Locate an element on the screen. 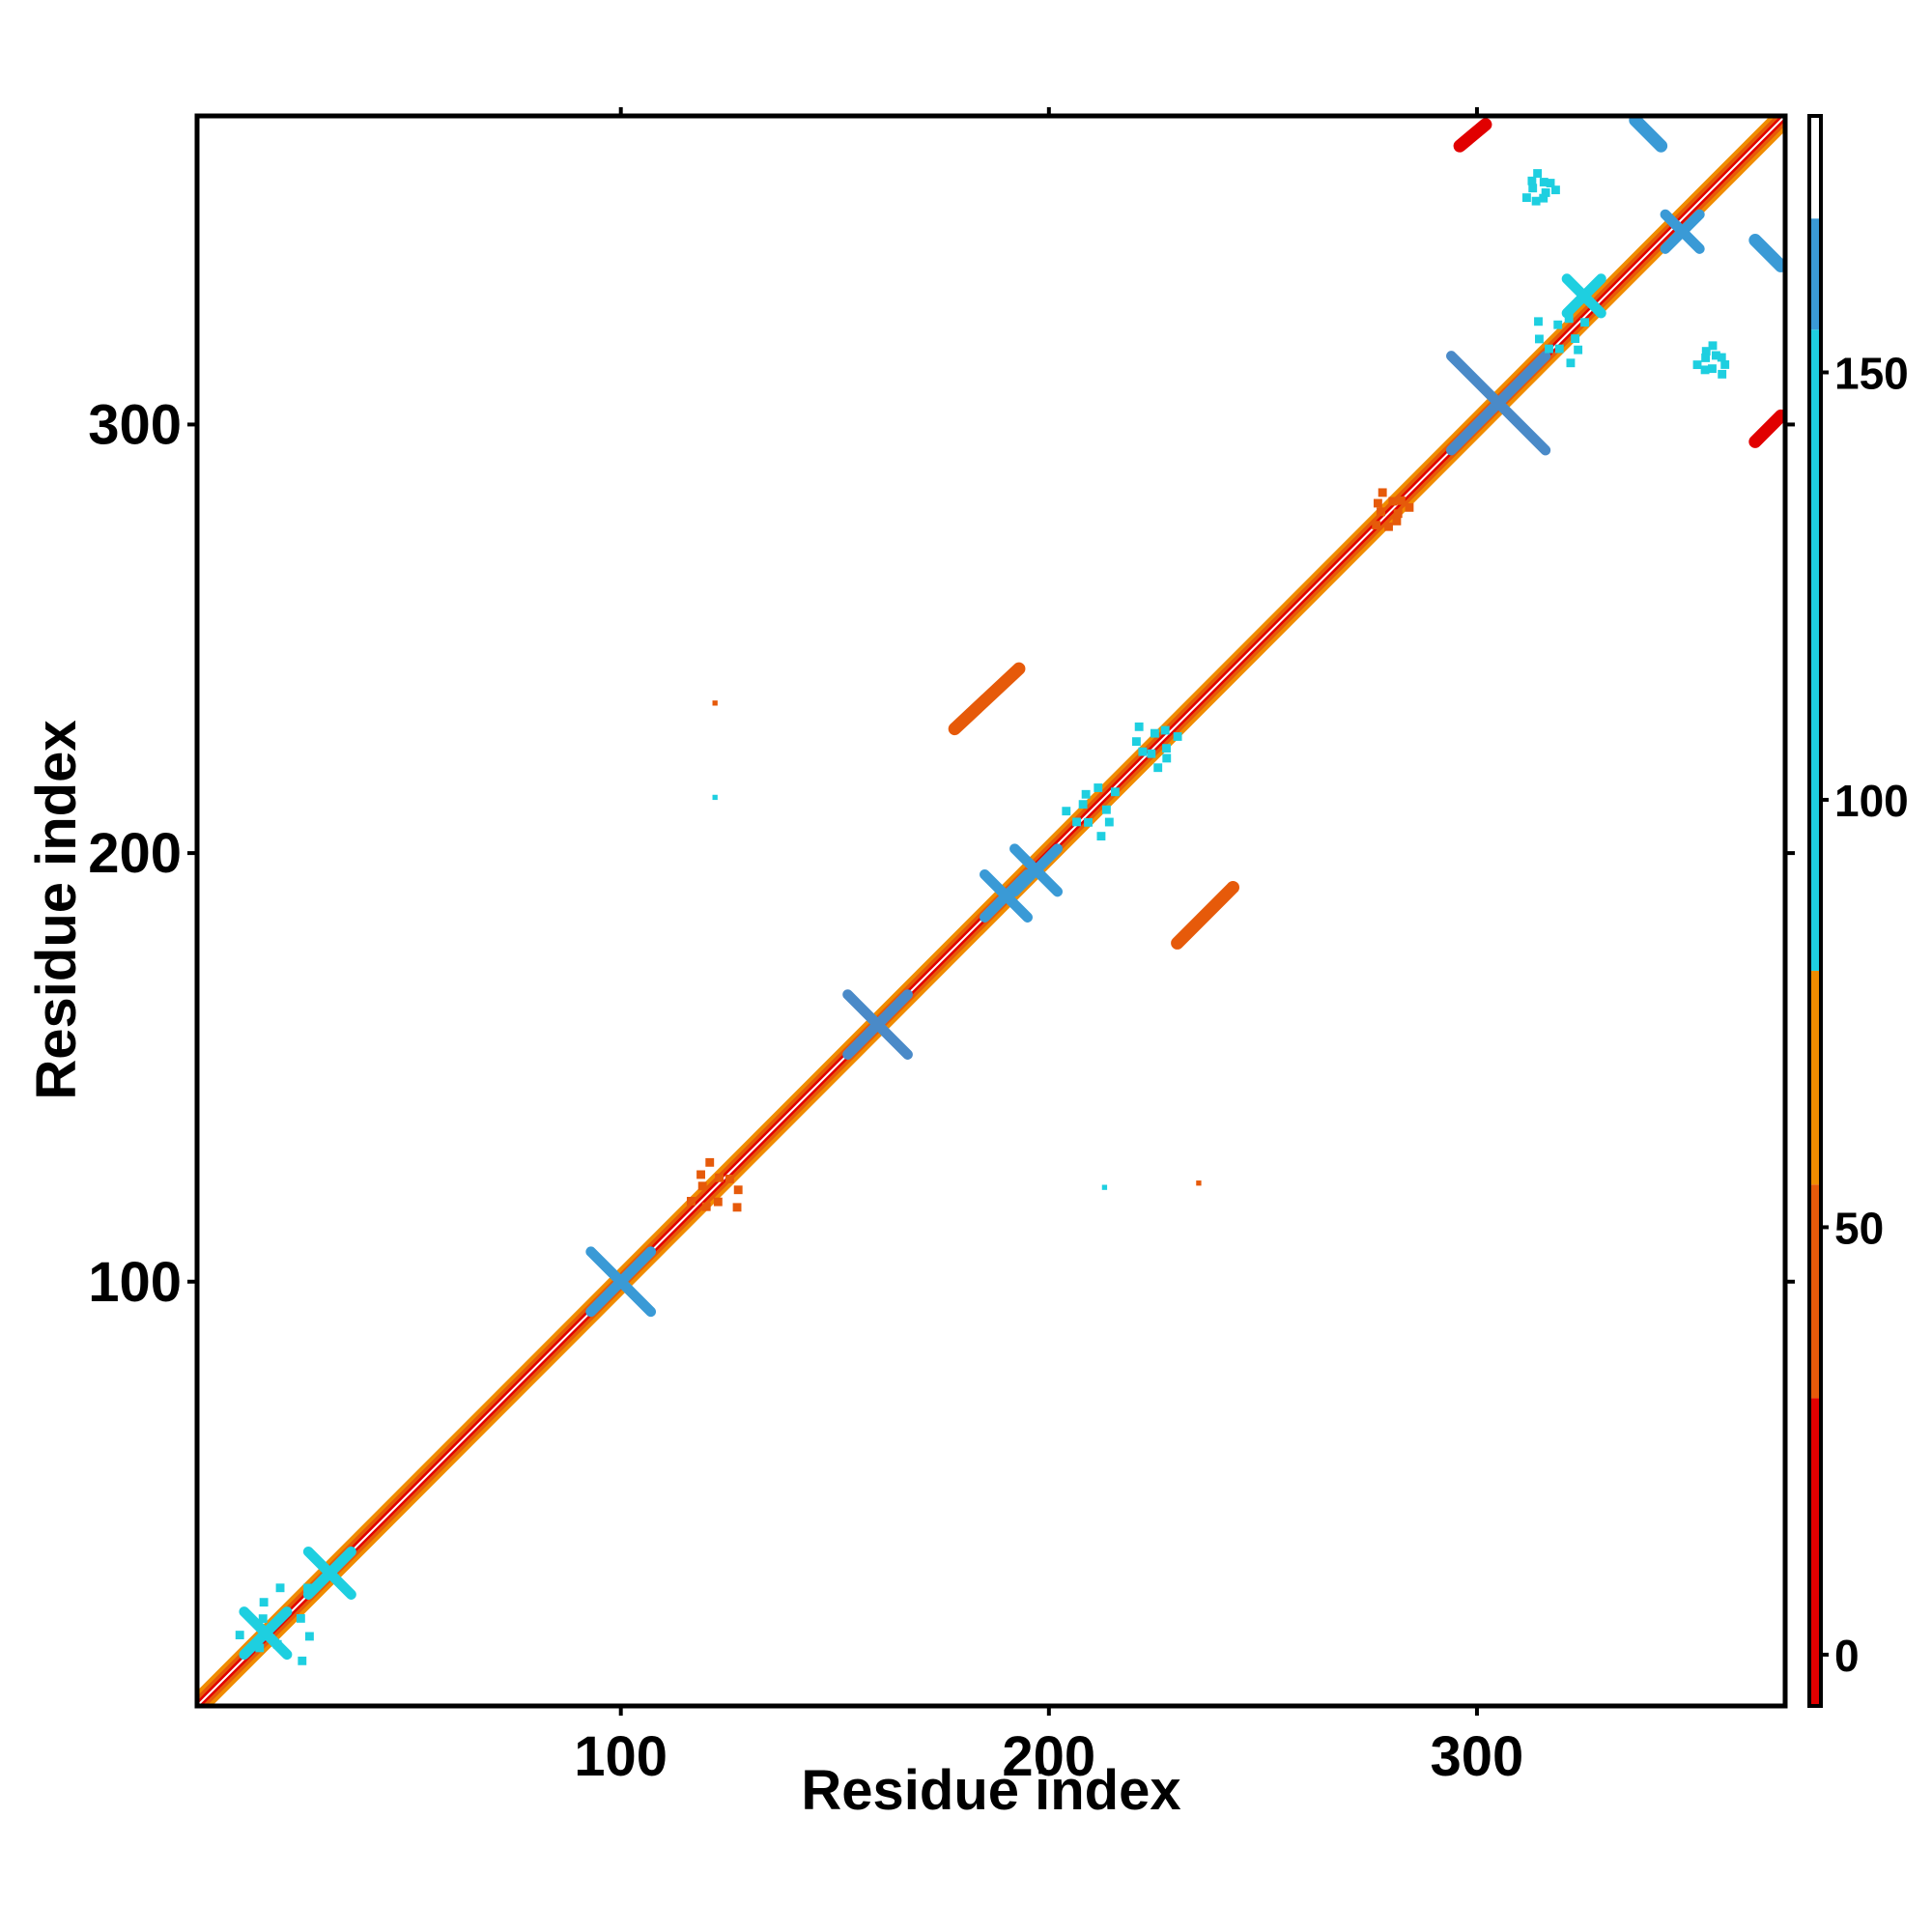 This screenshot has height=1932, width=1932. y-axis-title: Residue index is located at coordinates (56, 909).